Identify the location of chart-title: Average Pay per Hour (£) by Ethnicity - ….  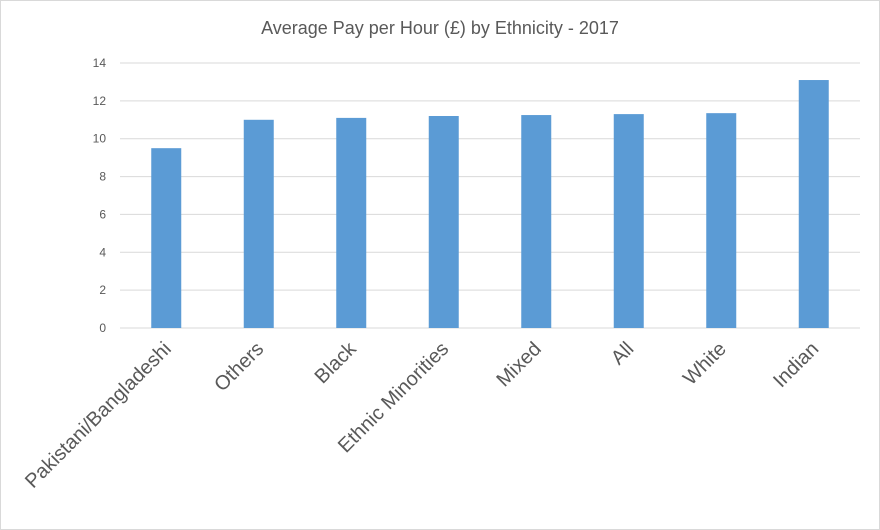
(440, 28).